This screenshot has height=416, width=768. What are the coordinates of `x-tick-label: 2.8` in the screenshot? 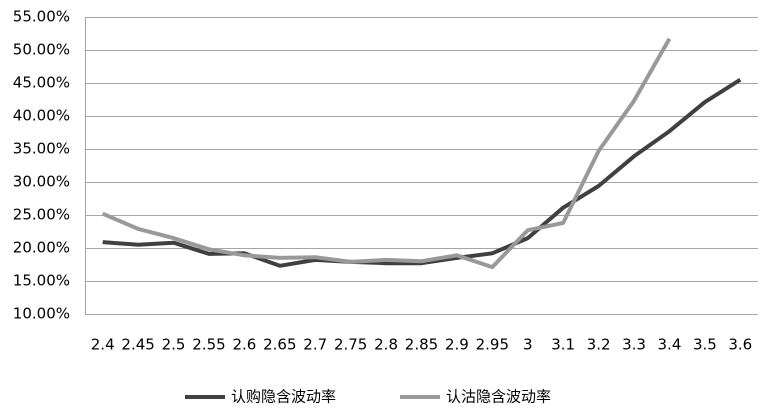 It's located at (386, 345).